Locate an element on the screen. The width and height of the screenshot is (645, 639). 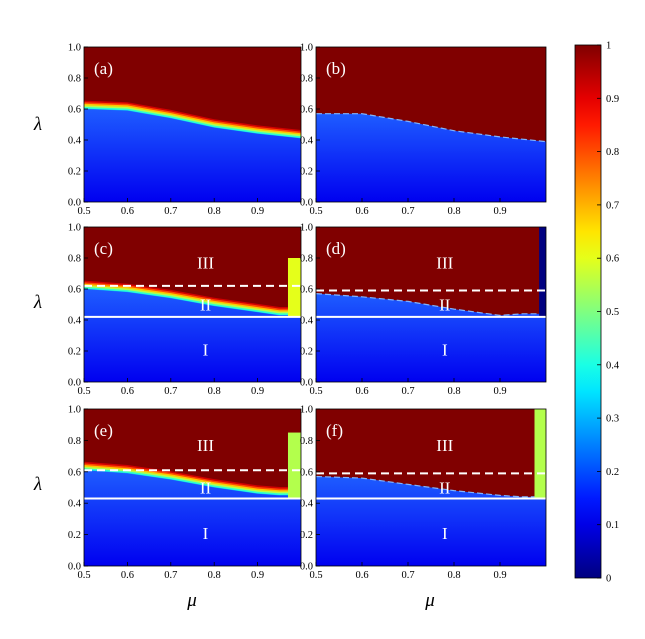
xlabel-right: μ is located at coordinates (429, 600).